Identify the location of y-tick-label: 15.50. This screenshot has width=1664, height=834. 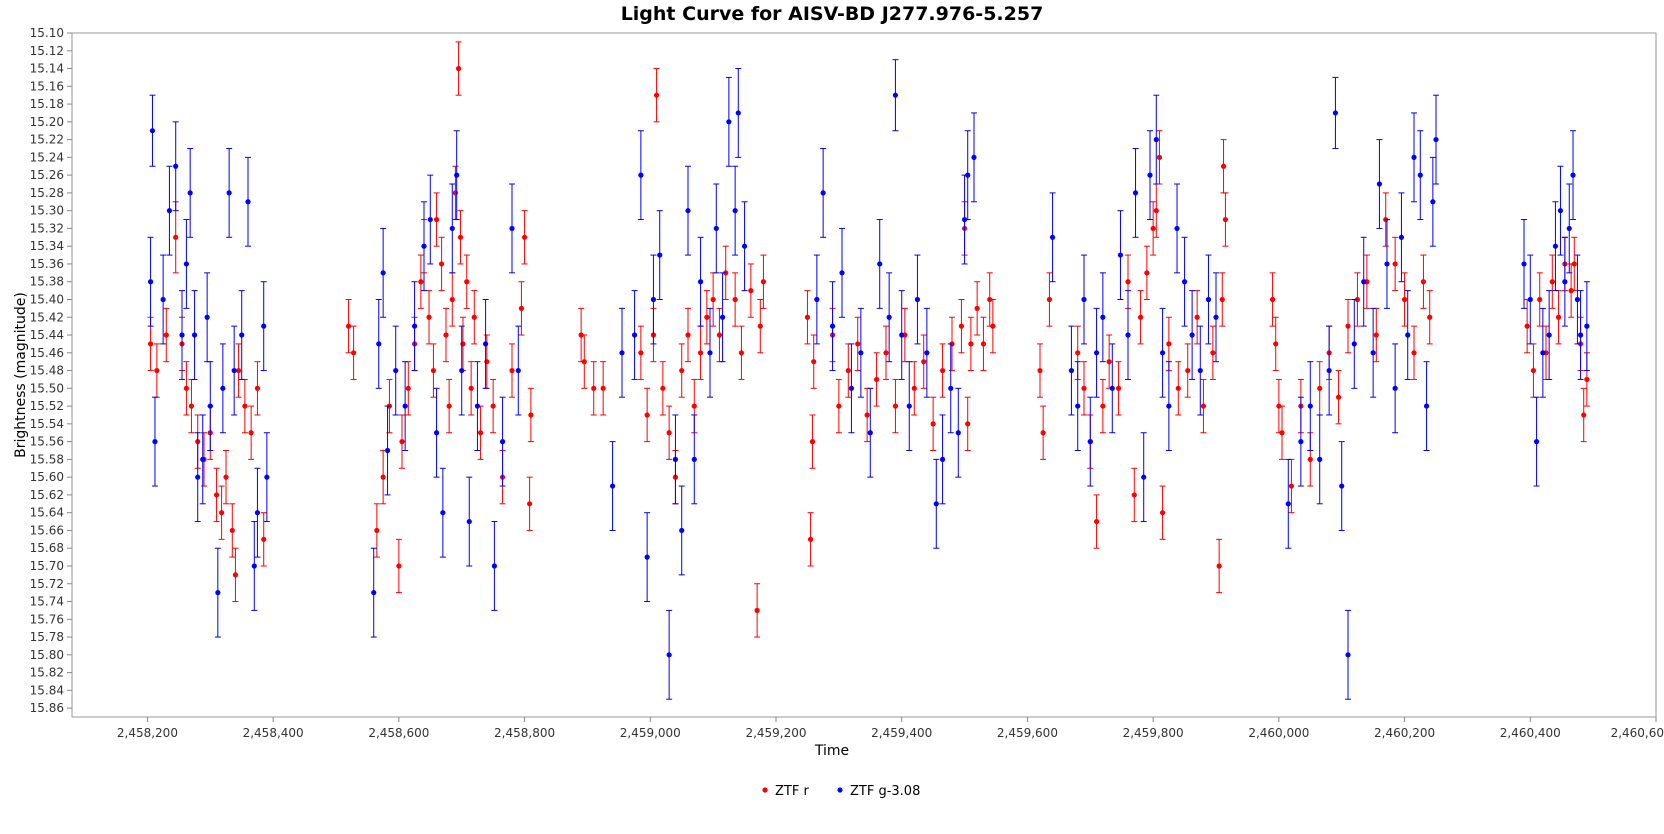
(47, 388).